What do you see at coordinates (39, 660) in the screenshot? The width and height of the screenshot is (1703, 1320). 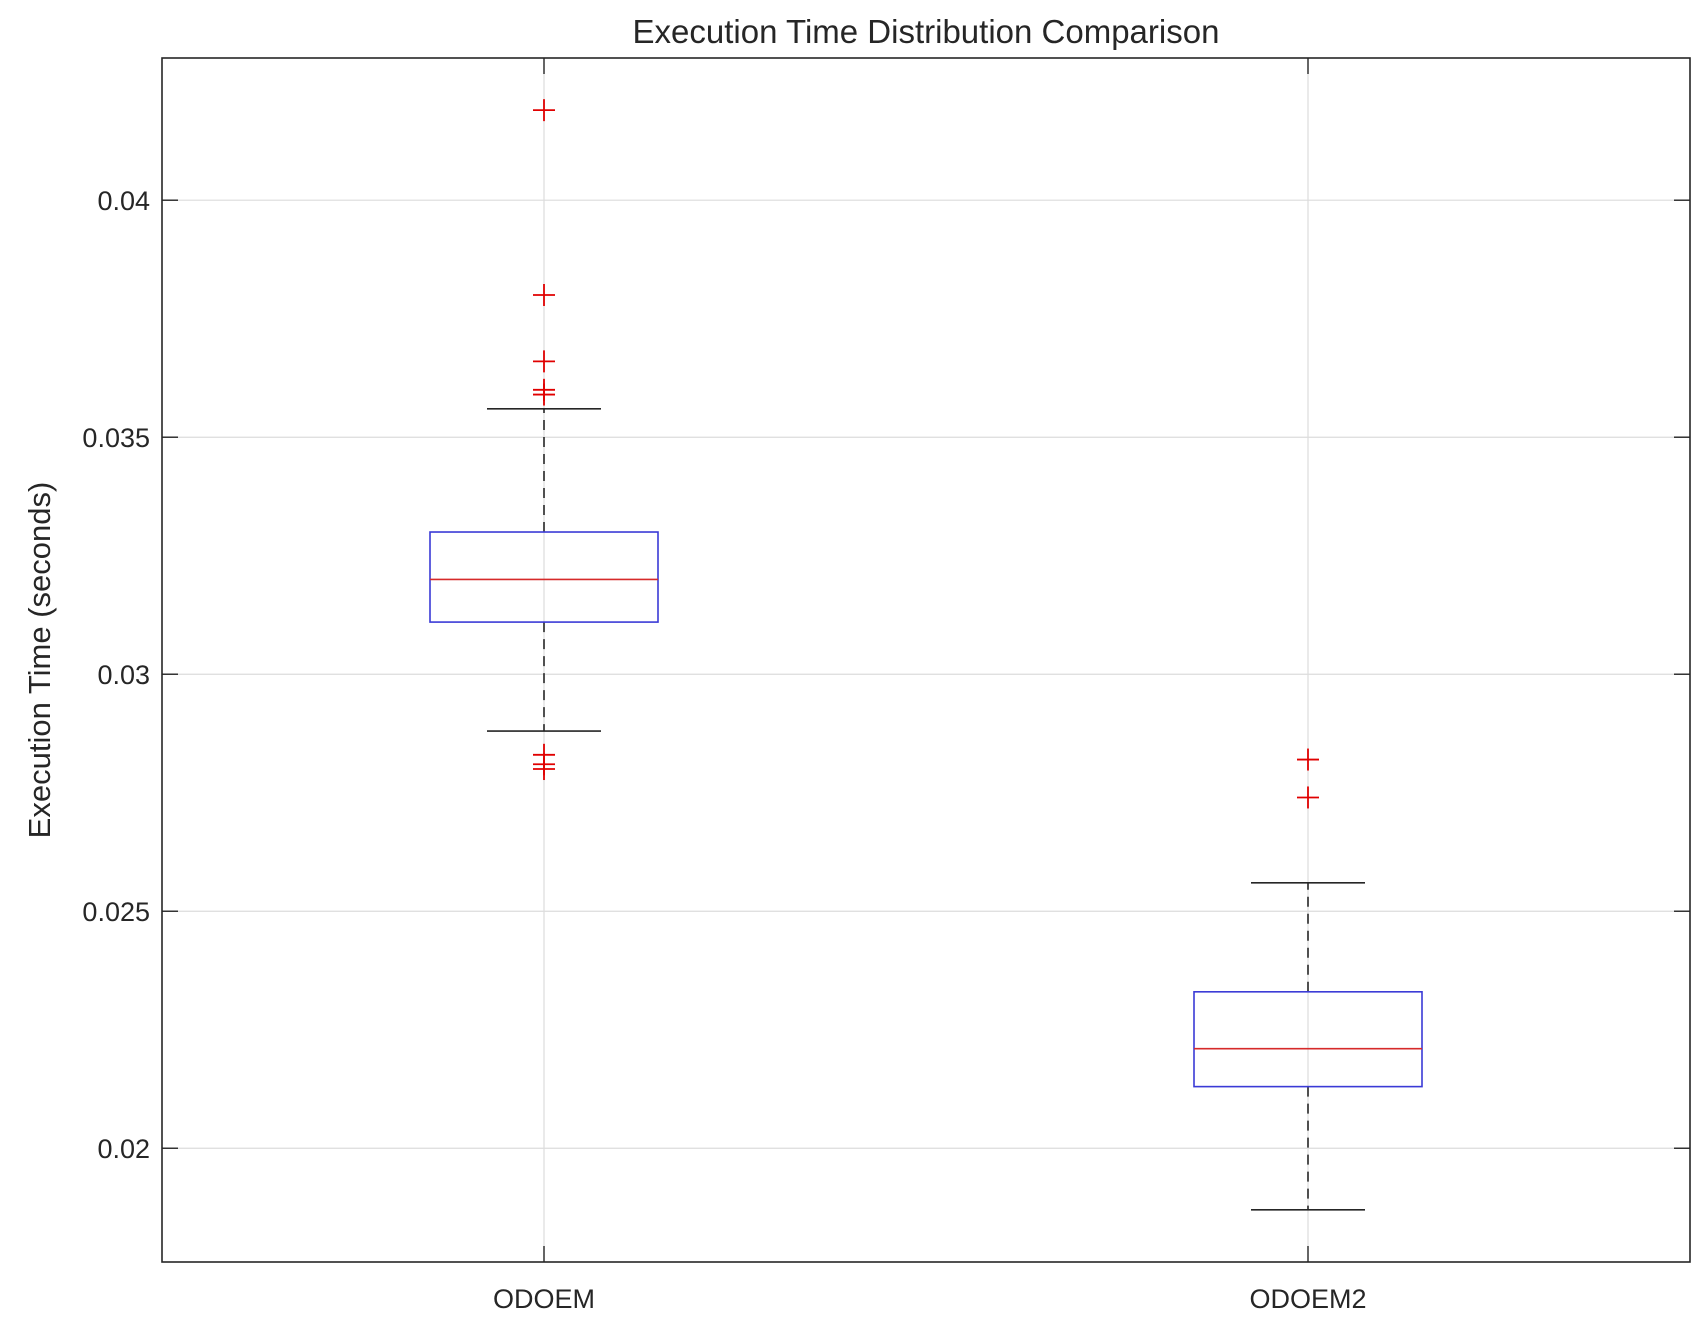 I see `y-axis-label: Execution Time (seconds)` at bounding box center [39, 660].